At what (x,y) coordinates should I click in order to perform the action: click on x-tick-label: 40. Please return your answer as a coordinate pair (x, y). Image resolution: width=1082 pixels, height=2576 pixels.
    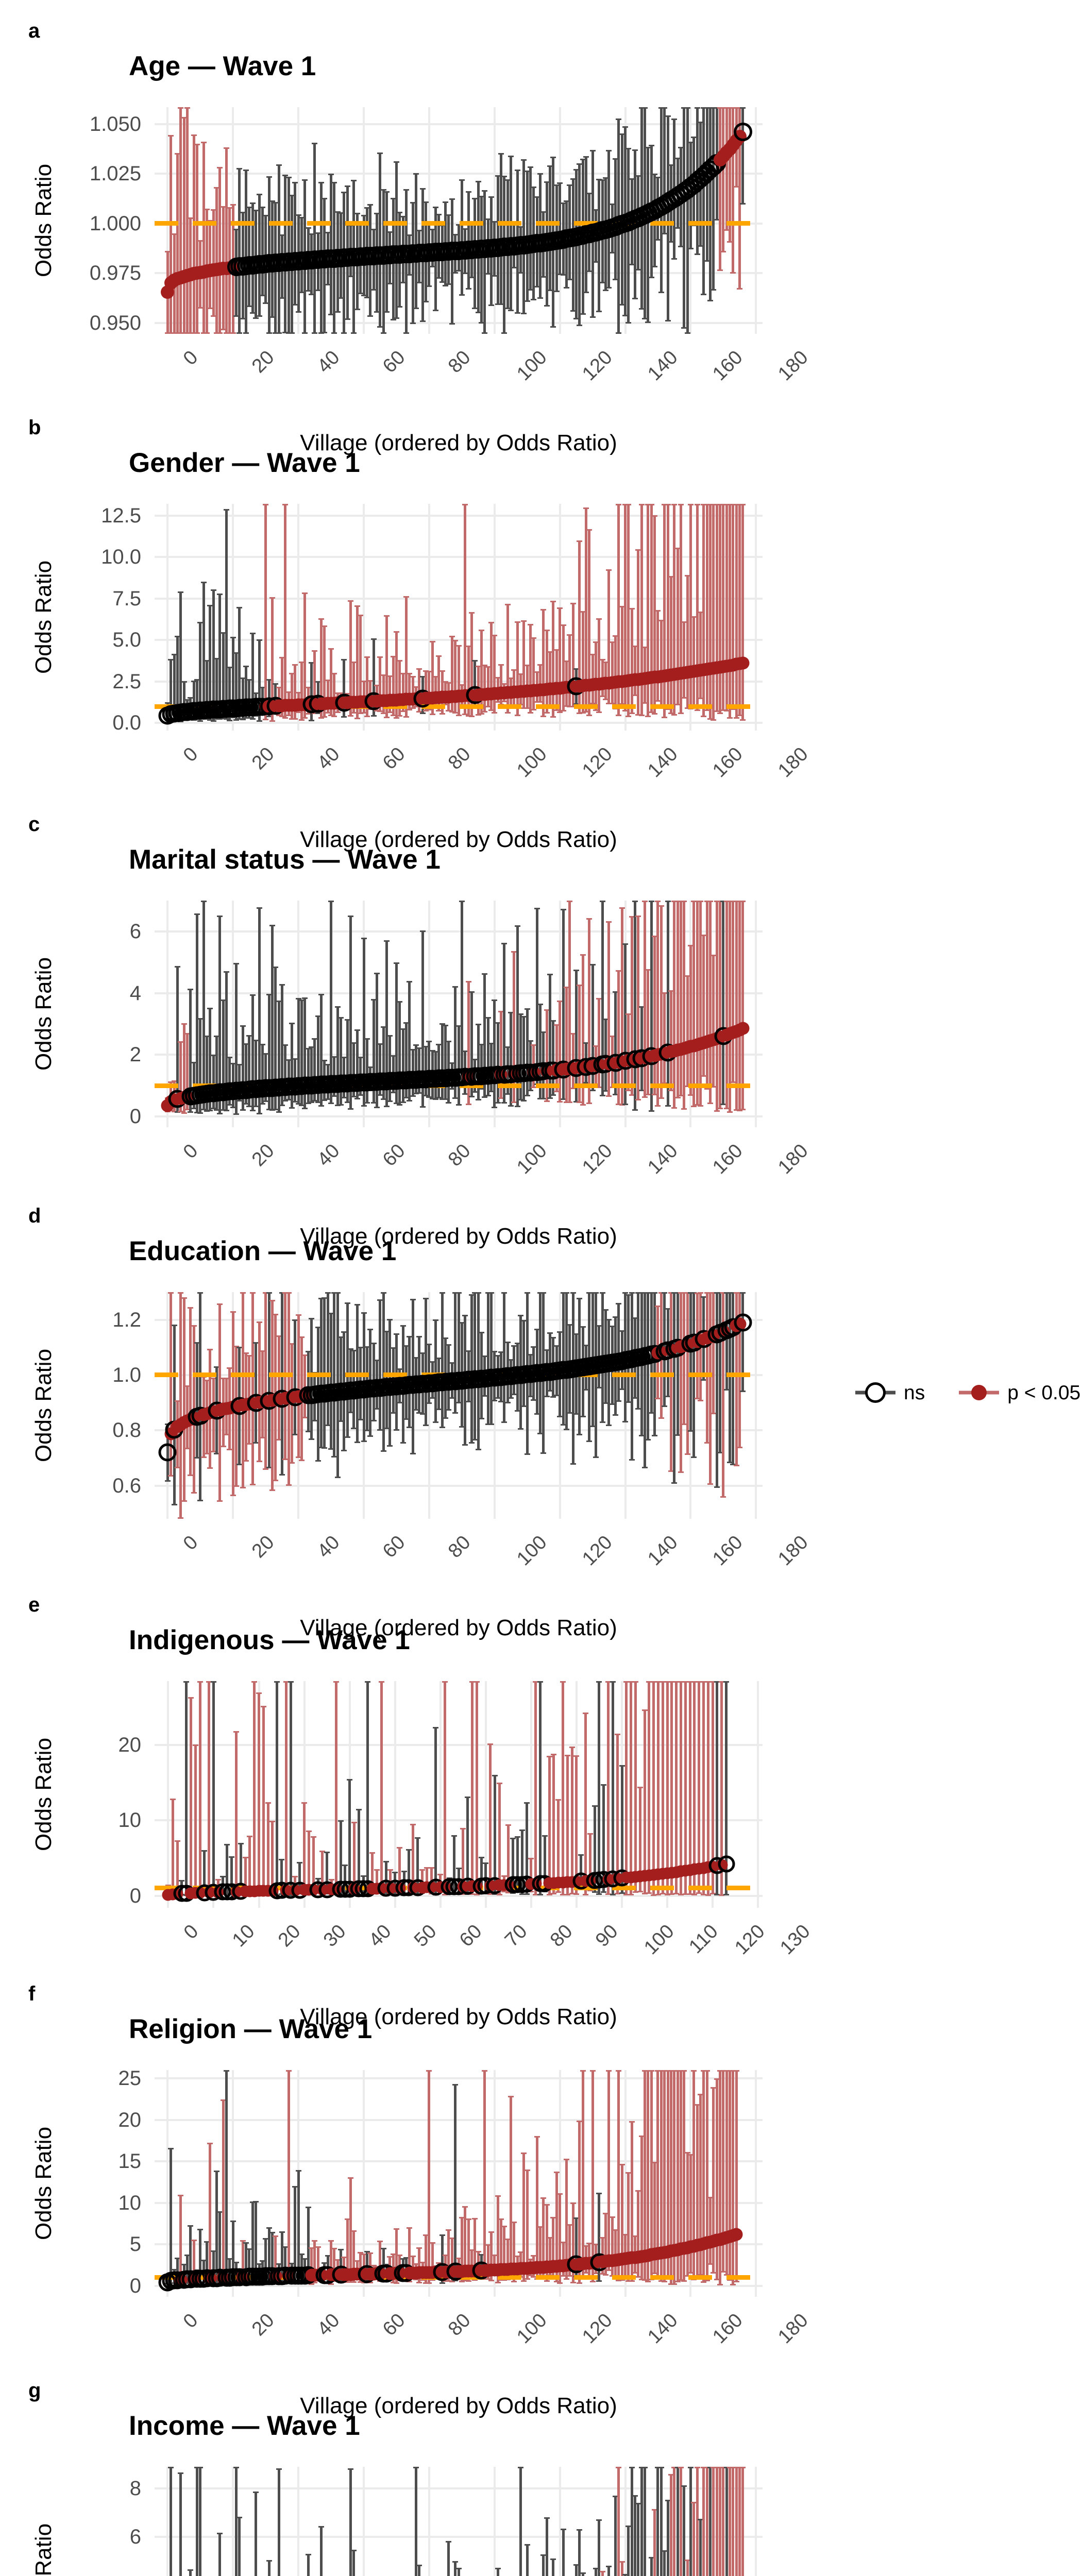
    Looking at the image, I should click on (328, 1155).